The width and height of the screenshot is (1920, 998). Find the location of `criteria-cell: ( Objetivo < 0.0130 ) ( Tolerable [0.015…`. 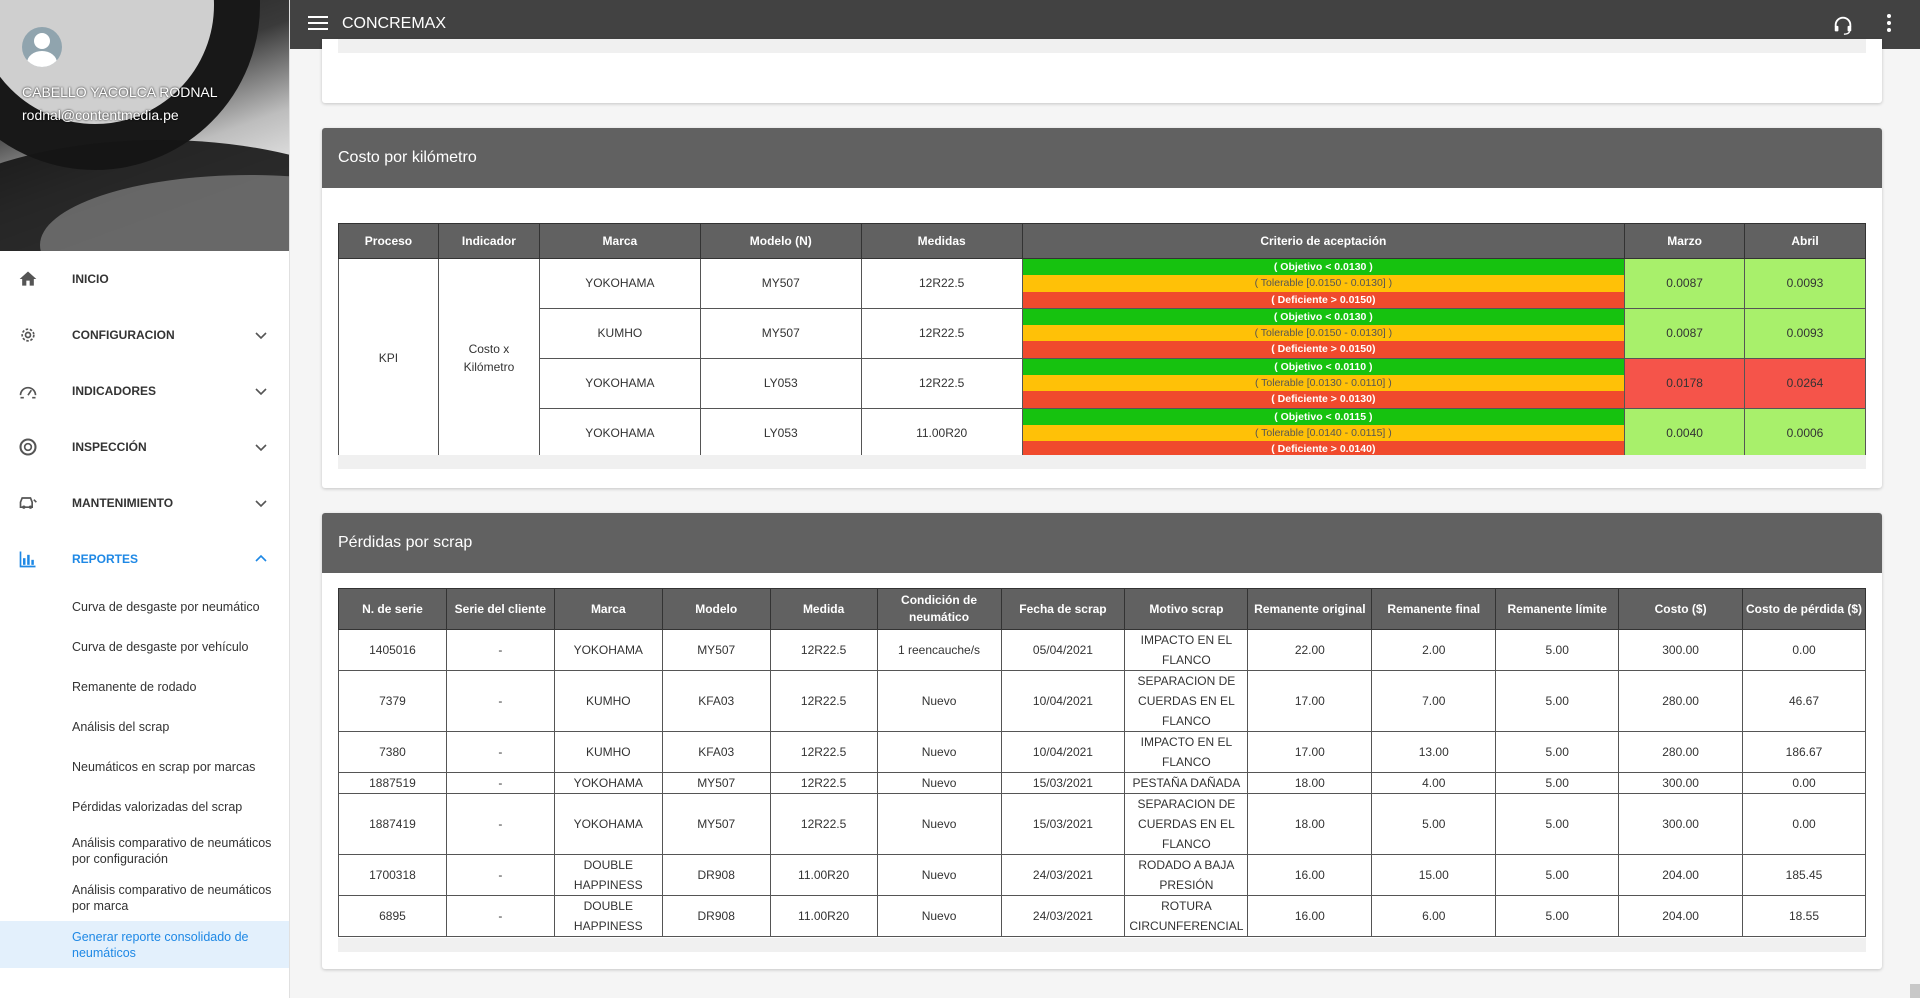

criteria-cell: ( Objetivo < 0.0130 ) ( Tolerable [0.015… is located at coordinates (1323, 333).